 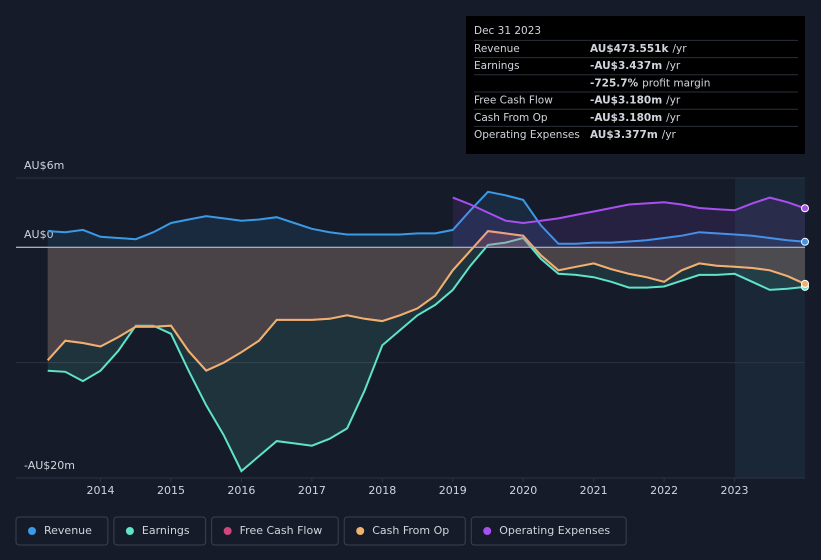 What do you see at coordinates (166, 530) in the screenshot?
I see `legend-label: Earnings` at bounding box center [166, 530].